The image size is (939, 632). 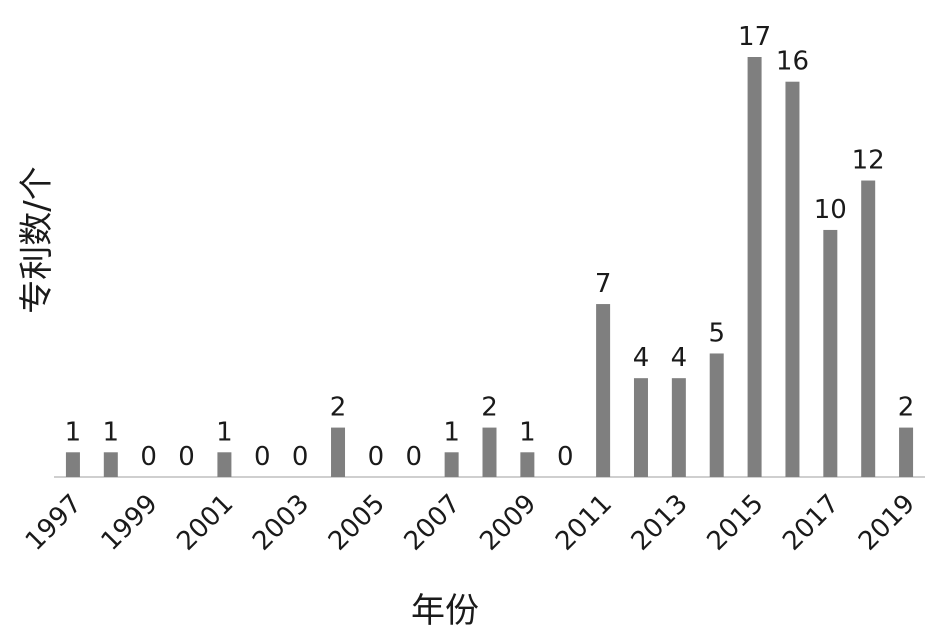 I want to click on x-tick-label: 2019, so click(x=887, y=523).